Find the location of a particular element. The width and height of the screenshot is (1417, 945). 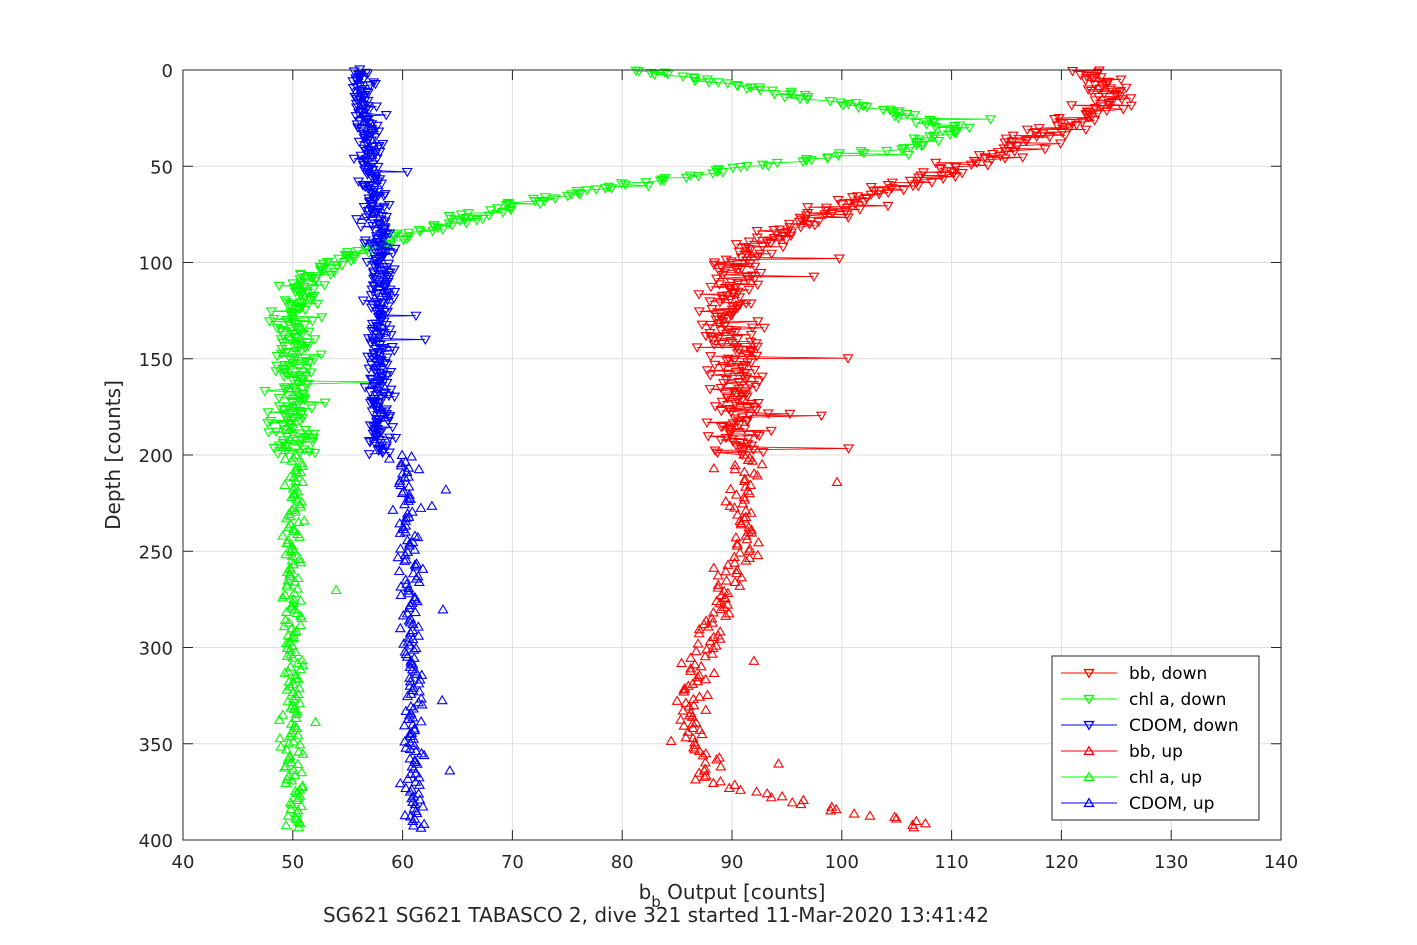

legend-label: bb, up is located at coordinates (1156, 752).